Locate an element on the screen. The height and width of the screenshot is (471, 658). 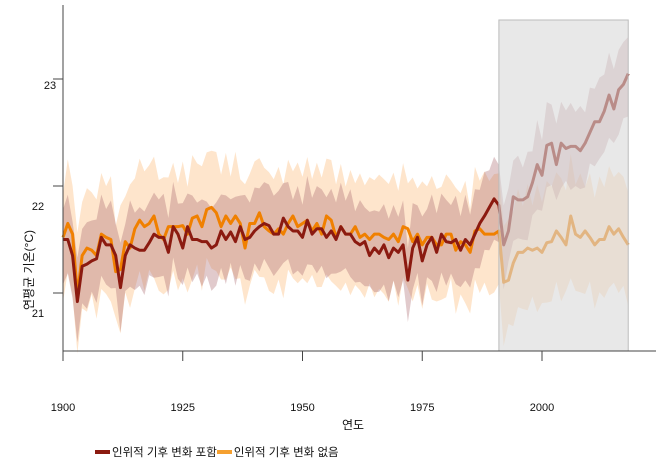
legend-item-without-human-influence: 인위적 기후 변화 없음 is located at coordinates (277, 452).